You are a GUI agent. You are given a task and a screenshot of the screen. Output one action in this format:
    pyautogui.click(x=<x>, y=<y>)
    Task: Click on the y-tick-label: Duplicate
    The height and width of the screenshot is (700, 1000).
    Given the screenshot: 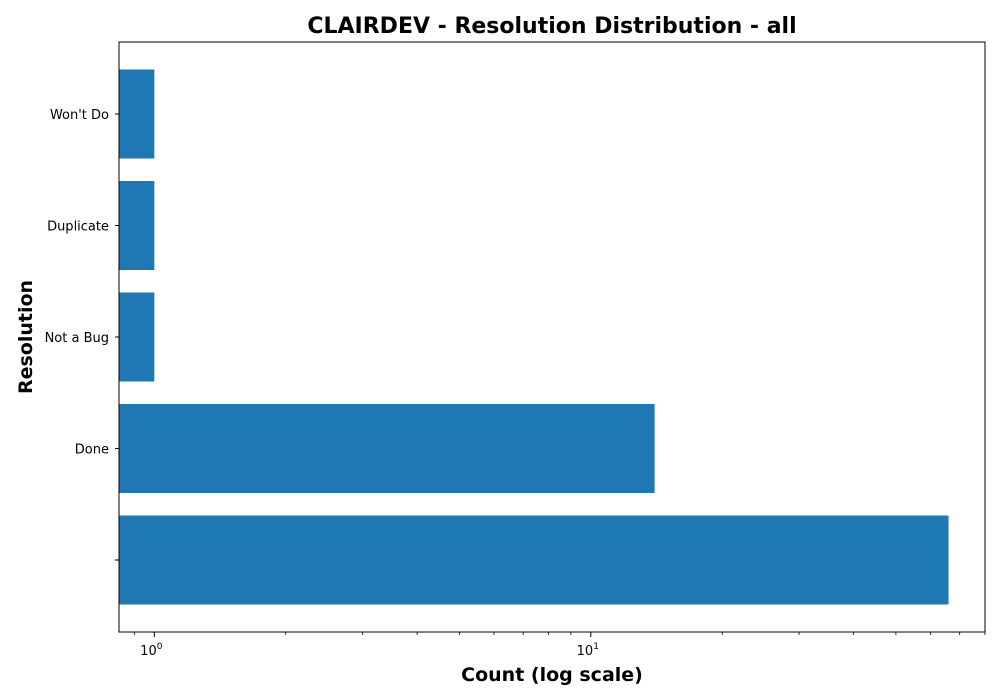 What is the action you would take?
    pyautogui.click(x=78, y=227)
    